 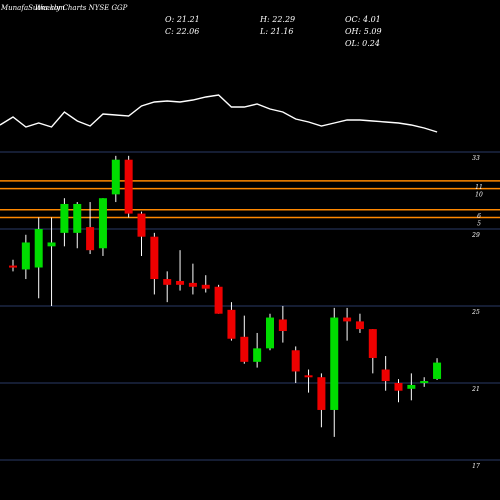 I want to click on stat-open: O: 21.21, so click(x=182, y=19).